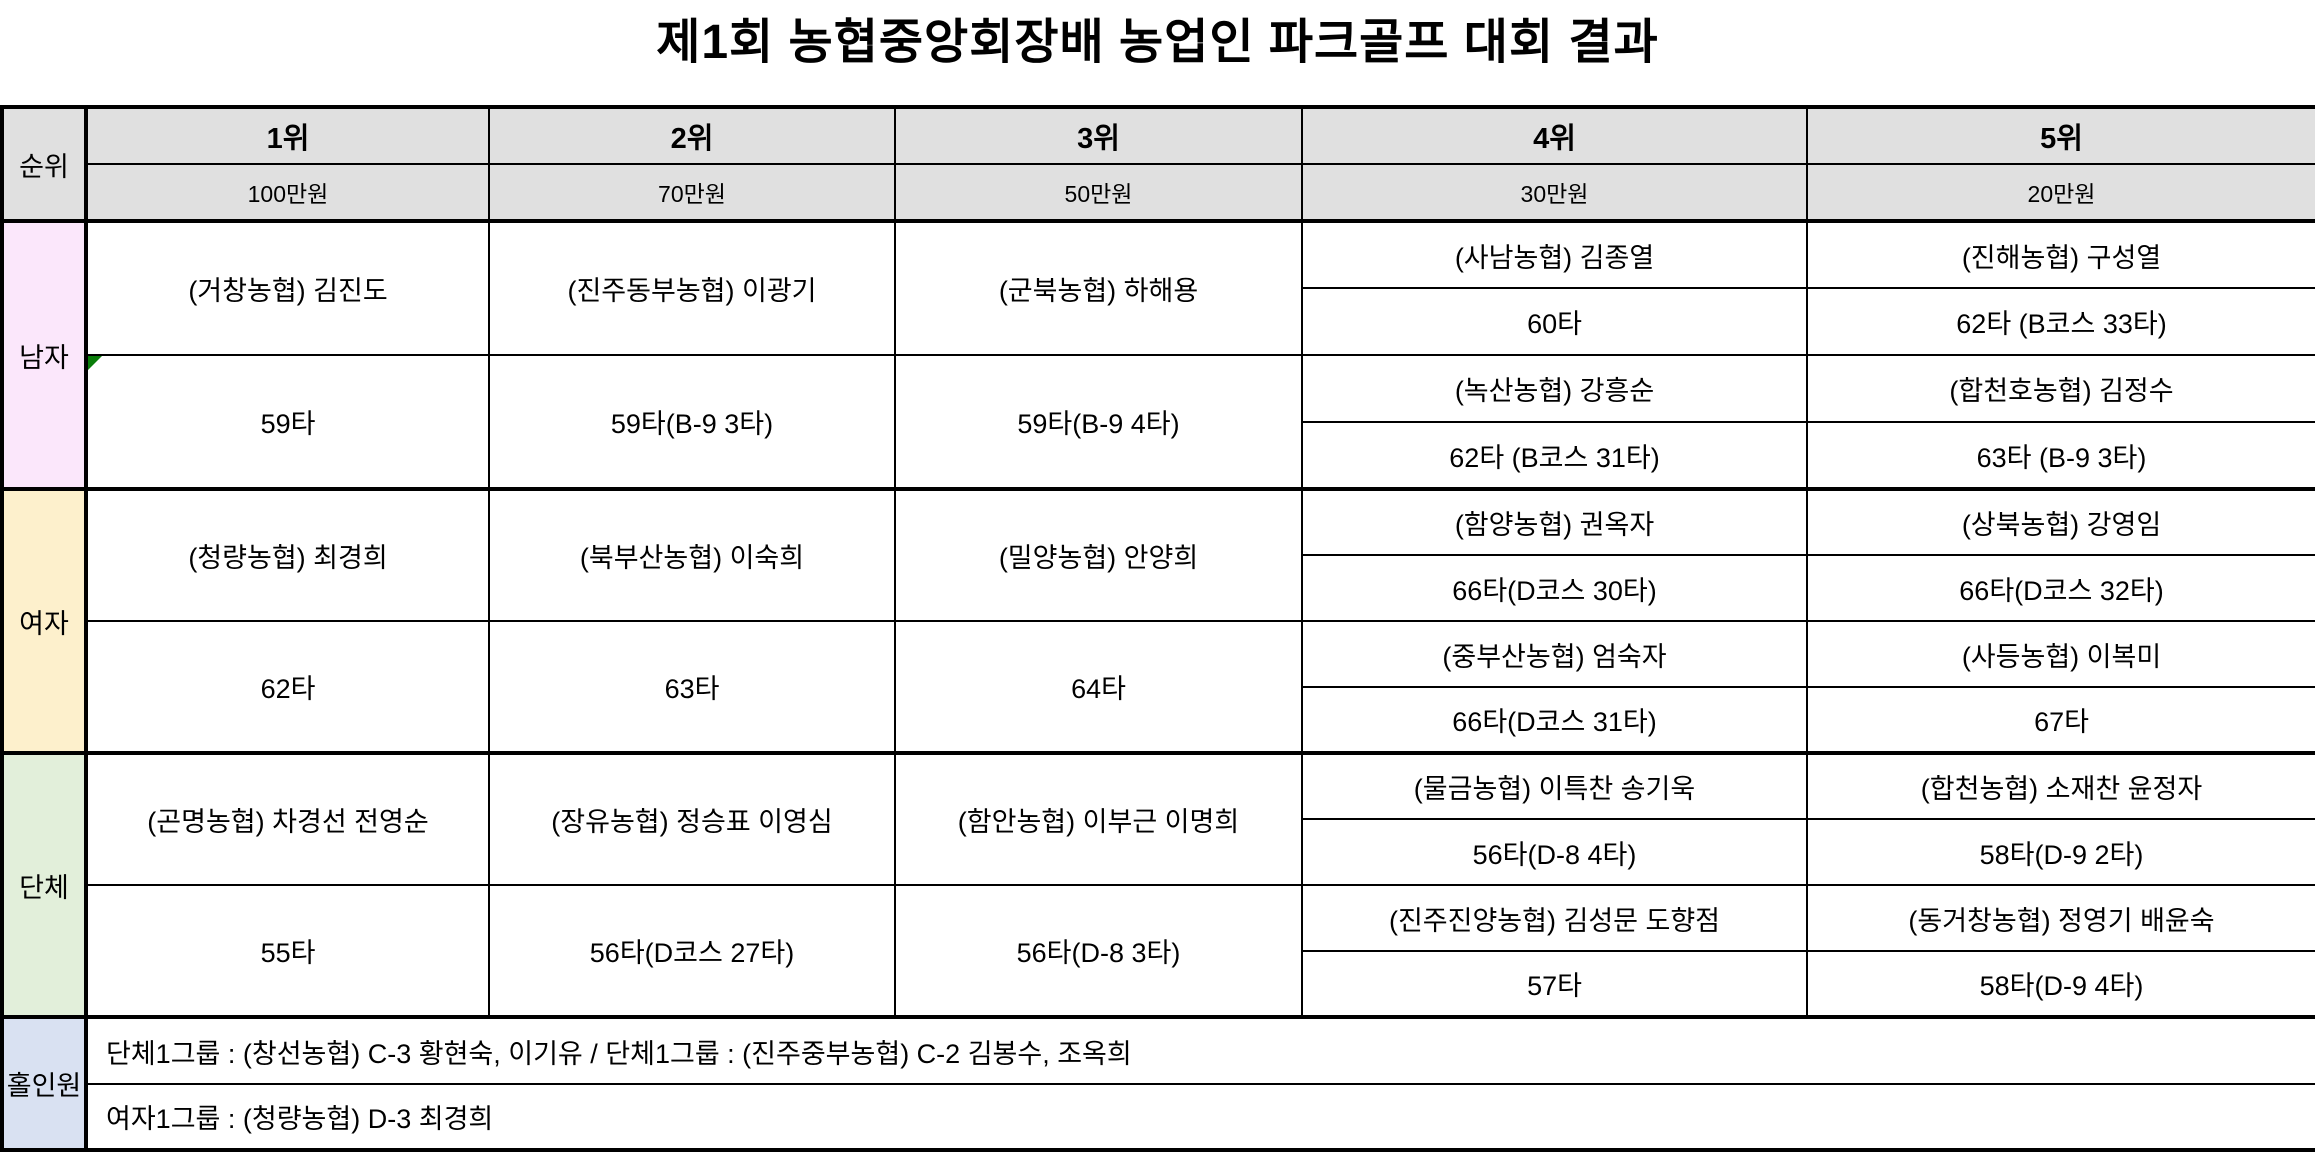 This screenshot has width=2315, height=1153. What do you see at coordinates (287, 193) in the screenshot?
I see `header-prize-1: 100만원` at bounding box center [287, 193].